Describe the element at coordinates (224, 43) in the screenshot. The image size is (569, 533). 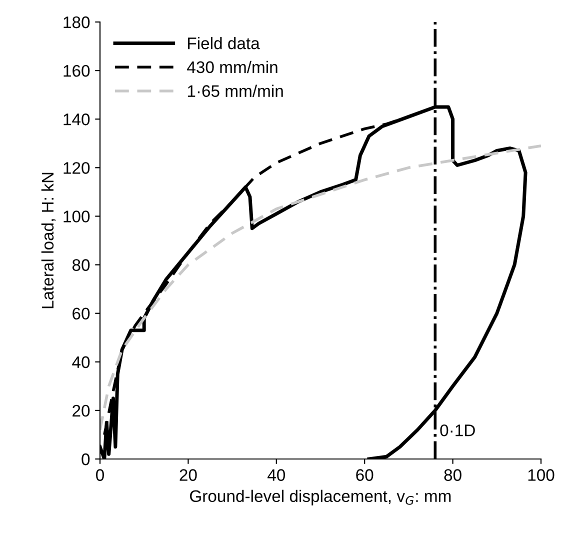
I see `legend-label: Field data` at that location.